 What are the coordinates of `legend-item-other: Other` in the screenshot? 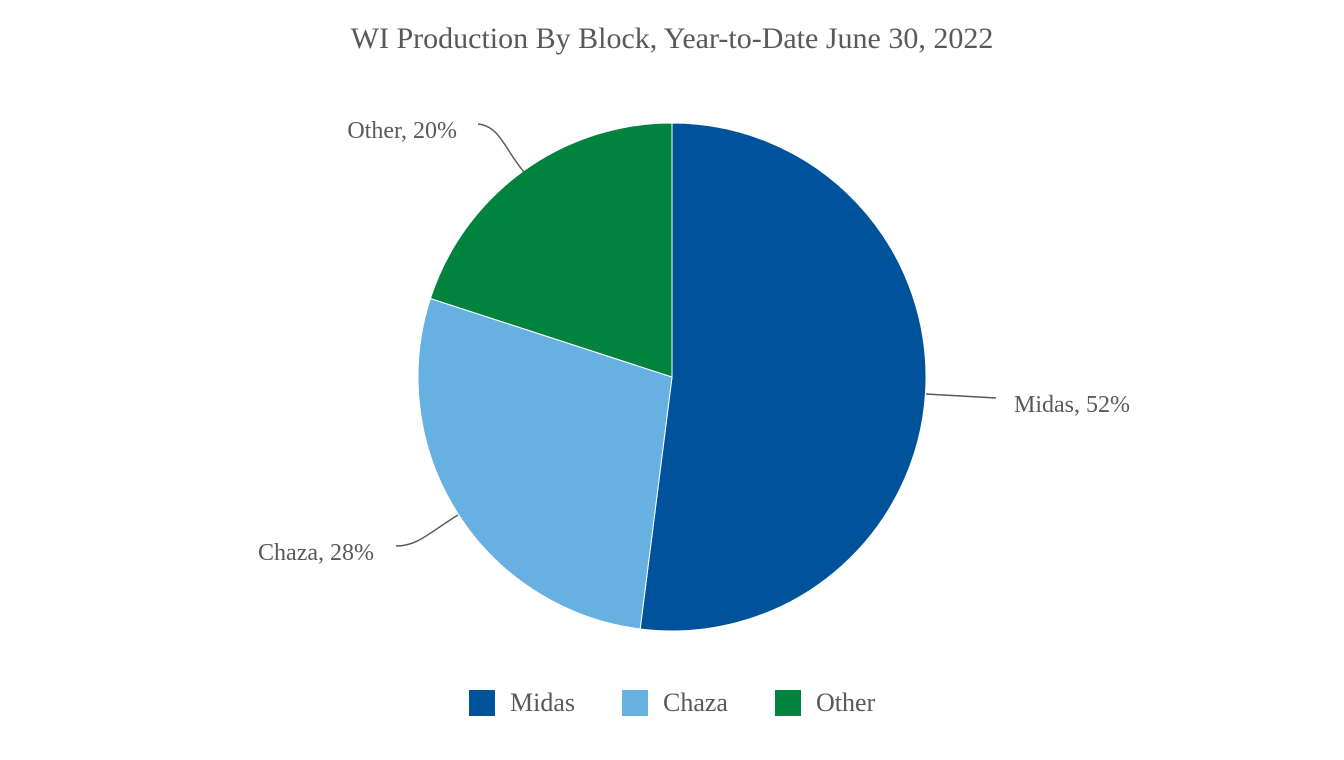 It's located at (825, 703).